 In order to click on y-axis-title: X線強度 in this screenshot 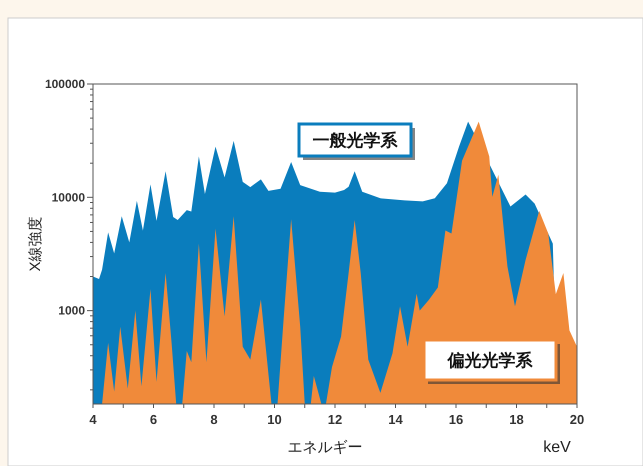, I will do `click(35, 244)`.